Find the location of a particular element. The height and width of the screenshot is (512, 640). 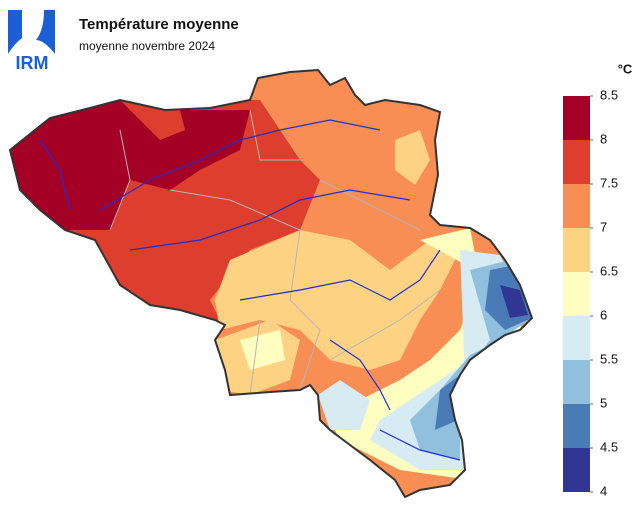

colorbar-tick-label: 6 is located at coordinates (603, 314).